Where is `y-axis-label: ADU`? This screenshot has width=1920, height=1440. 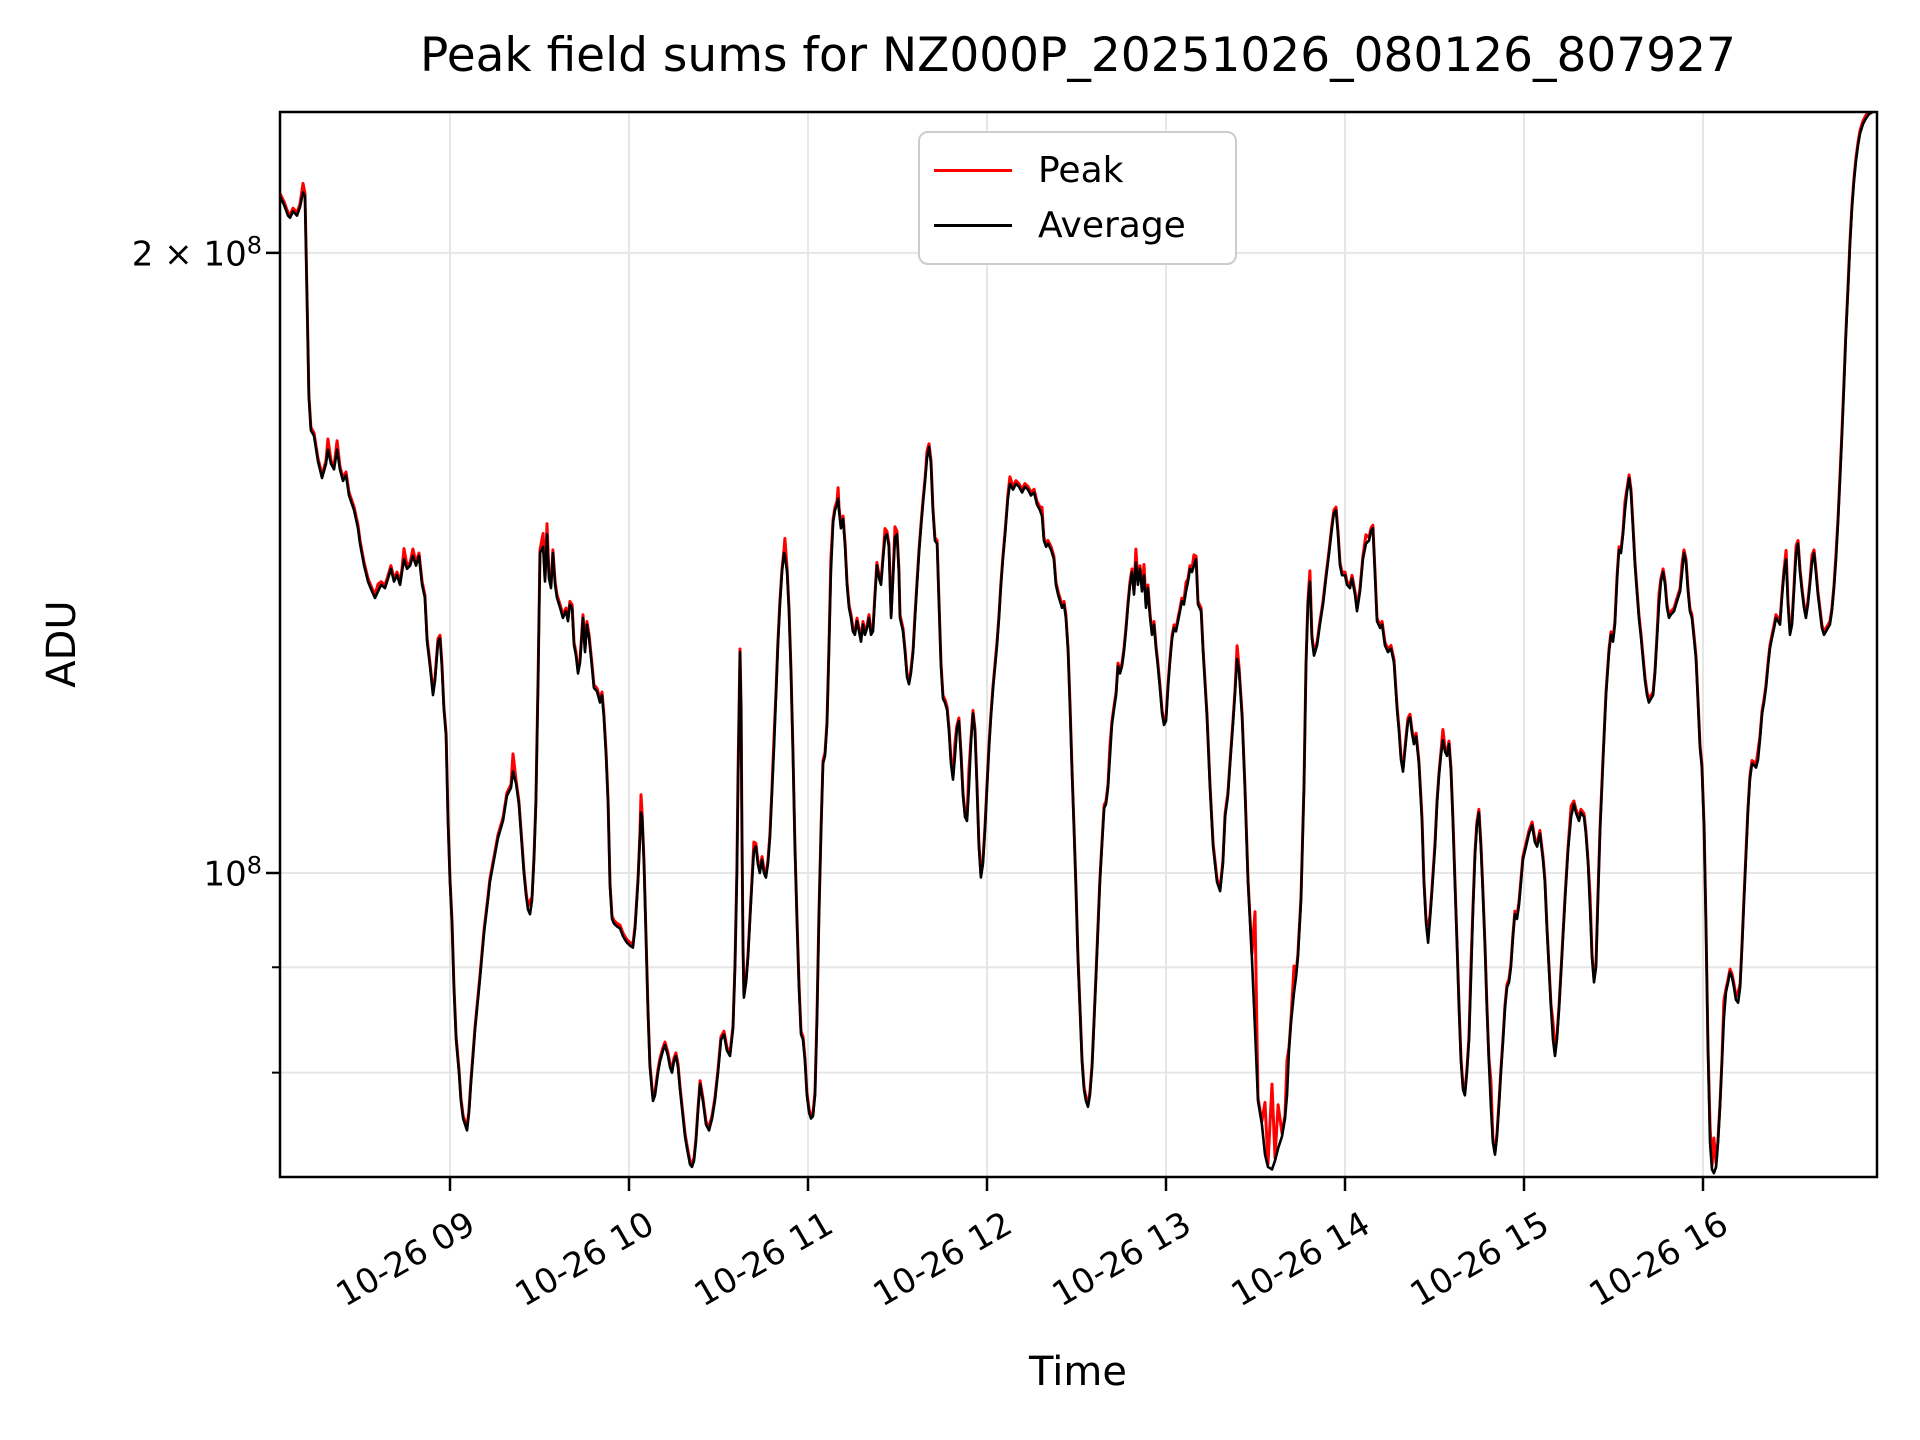
y-axis-label: ADU is located at coordinates (62, 644).